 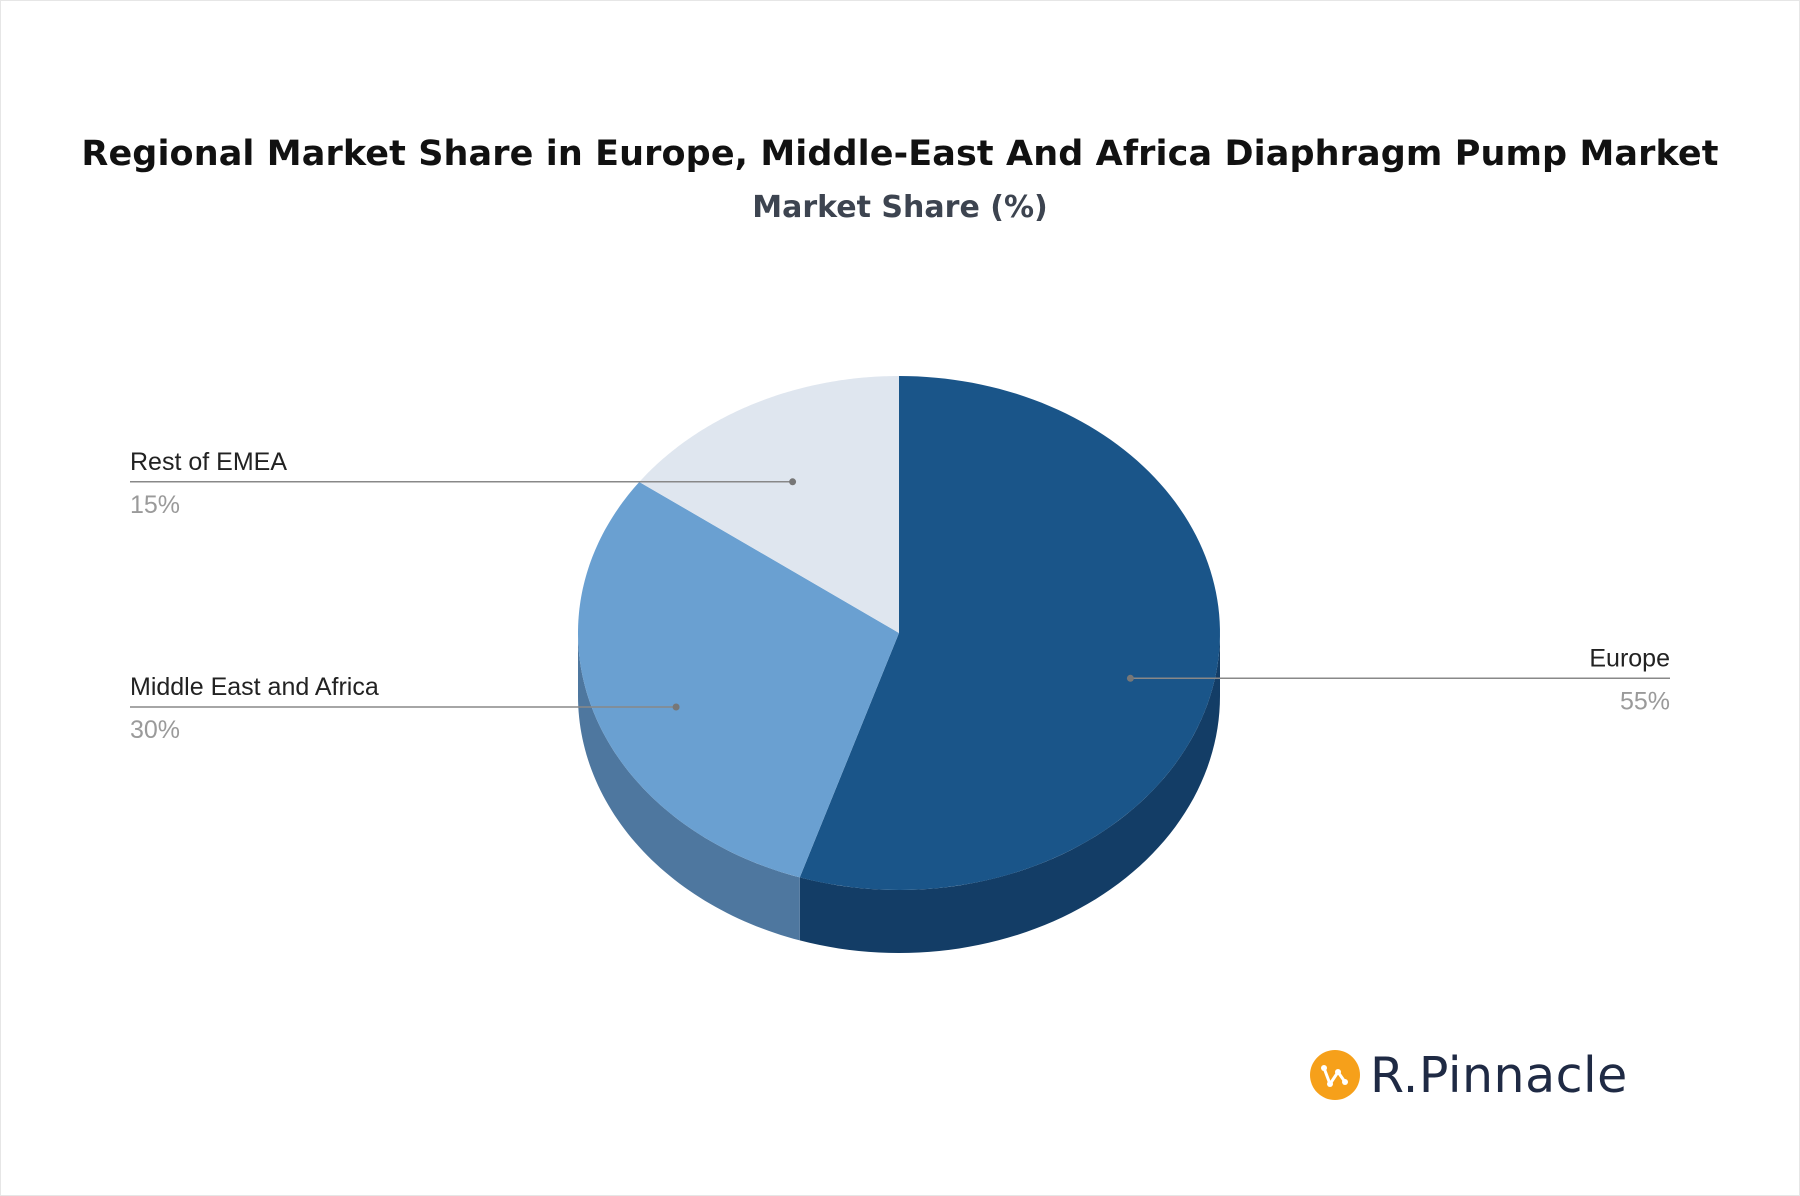 What do you see at coordinates (676, 707) in the screenshot?
I see `leader-dot-middle-east-and-africa` at bounding box center [676, 707].